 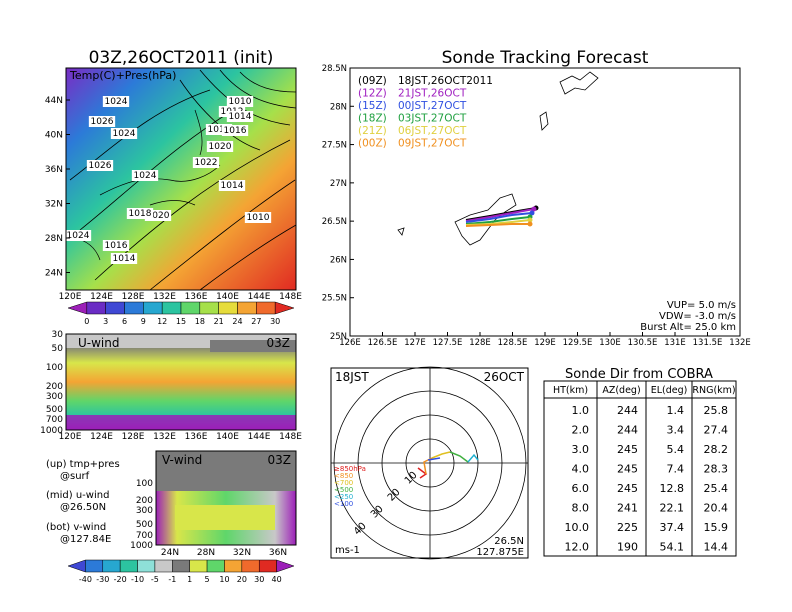 What do you see at coordinates (76, 527) in the screenshot?
I see `panel-note: (bot) v-wind` at bounding box center [76, 527].